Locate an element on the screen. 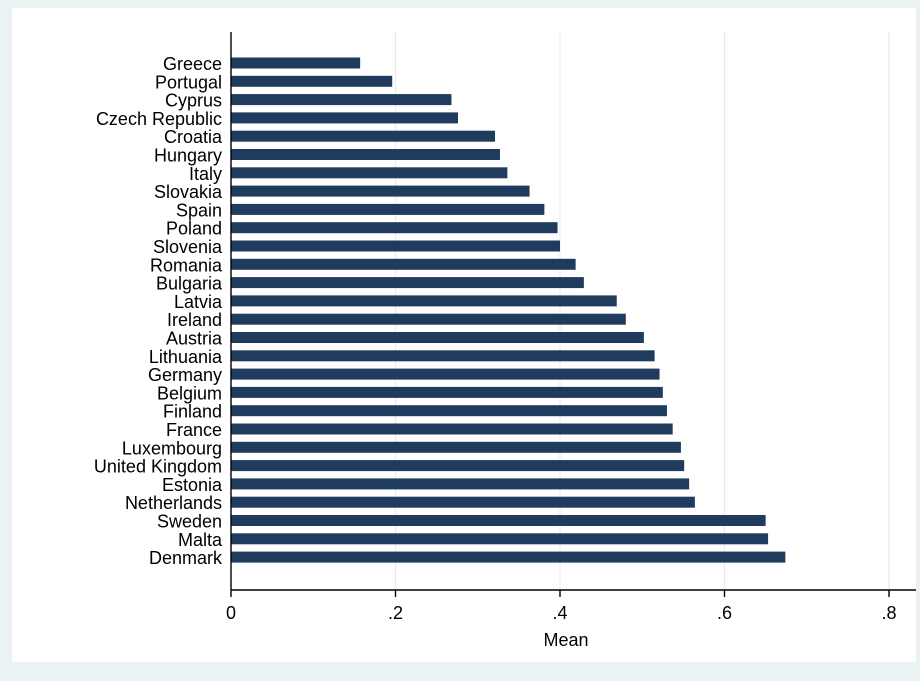 The image size is (920, 681). category-label: Finland is located at coordinates (192, 412).